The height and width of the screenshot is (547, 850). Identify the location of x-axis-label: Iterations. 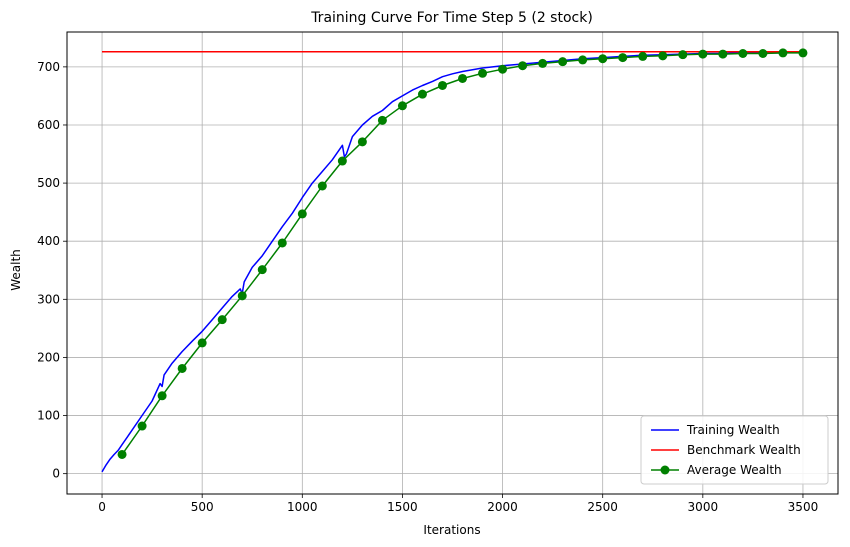
(451, 530).